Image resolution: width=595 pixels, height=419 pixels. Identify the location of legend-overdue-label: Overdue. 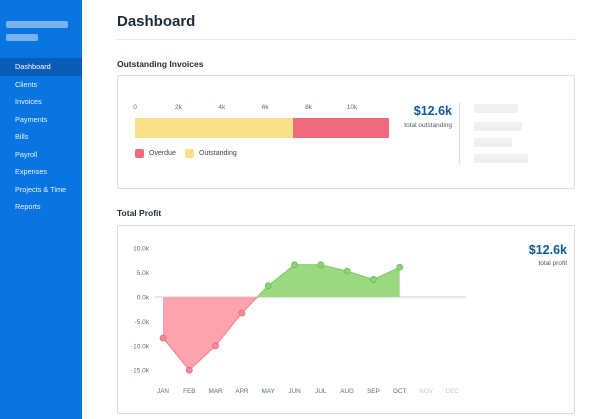
(162, 153).